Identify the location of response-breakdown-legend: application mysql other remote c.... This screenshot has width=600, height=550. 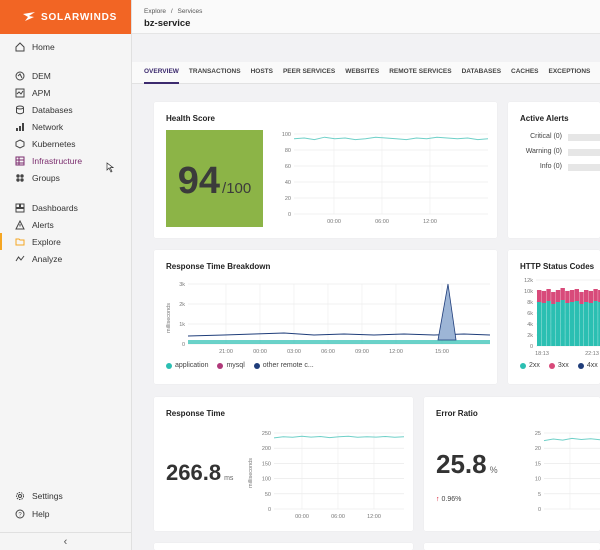
(244, 365).